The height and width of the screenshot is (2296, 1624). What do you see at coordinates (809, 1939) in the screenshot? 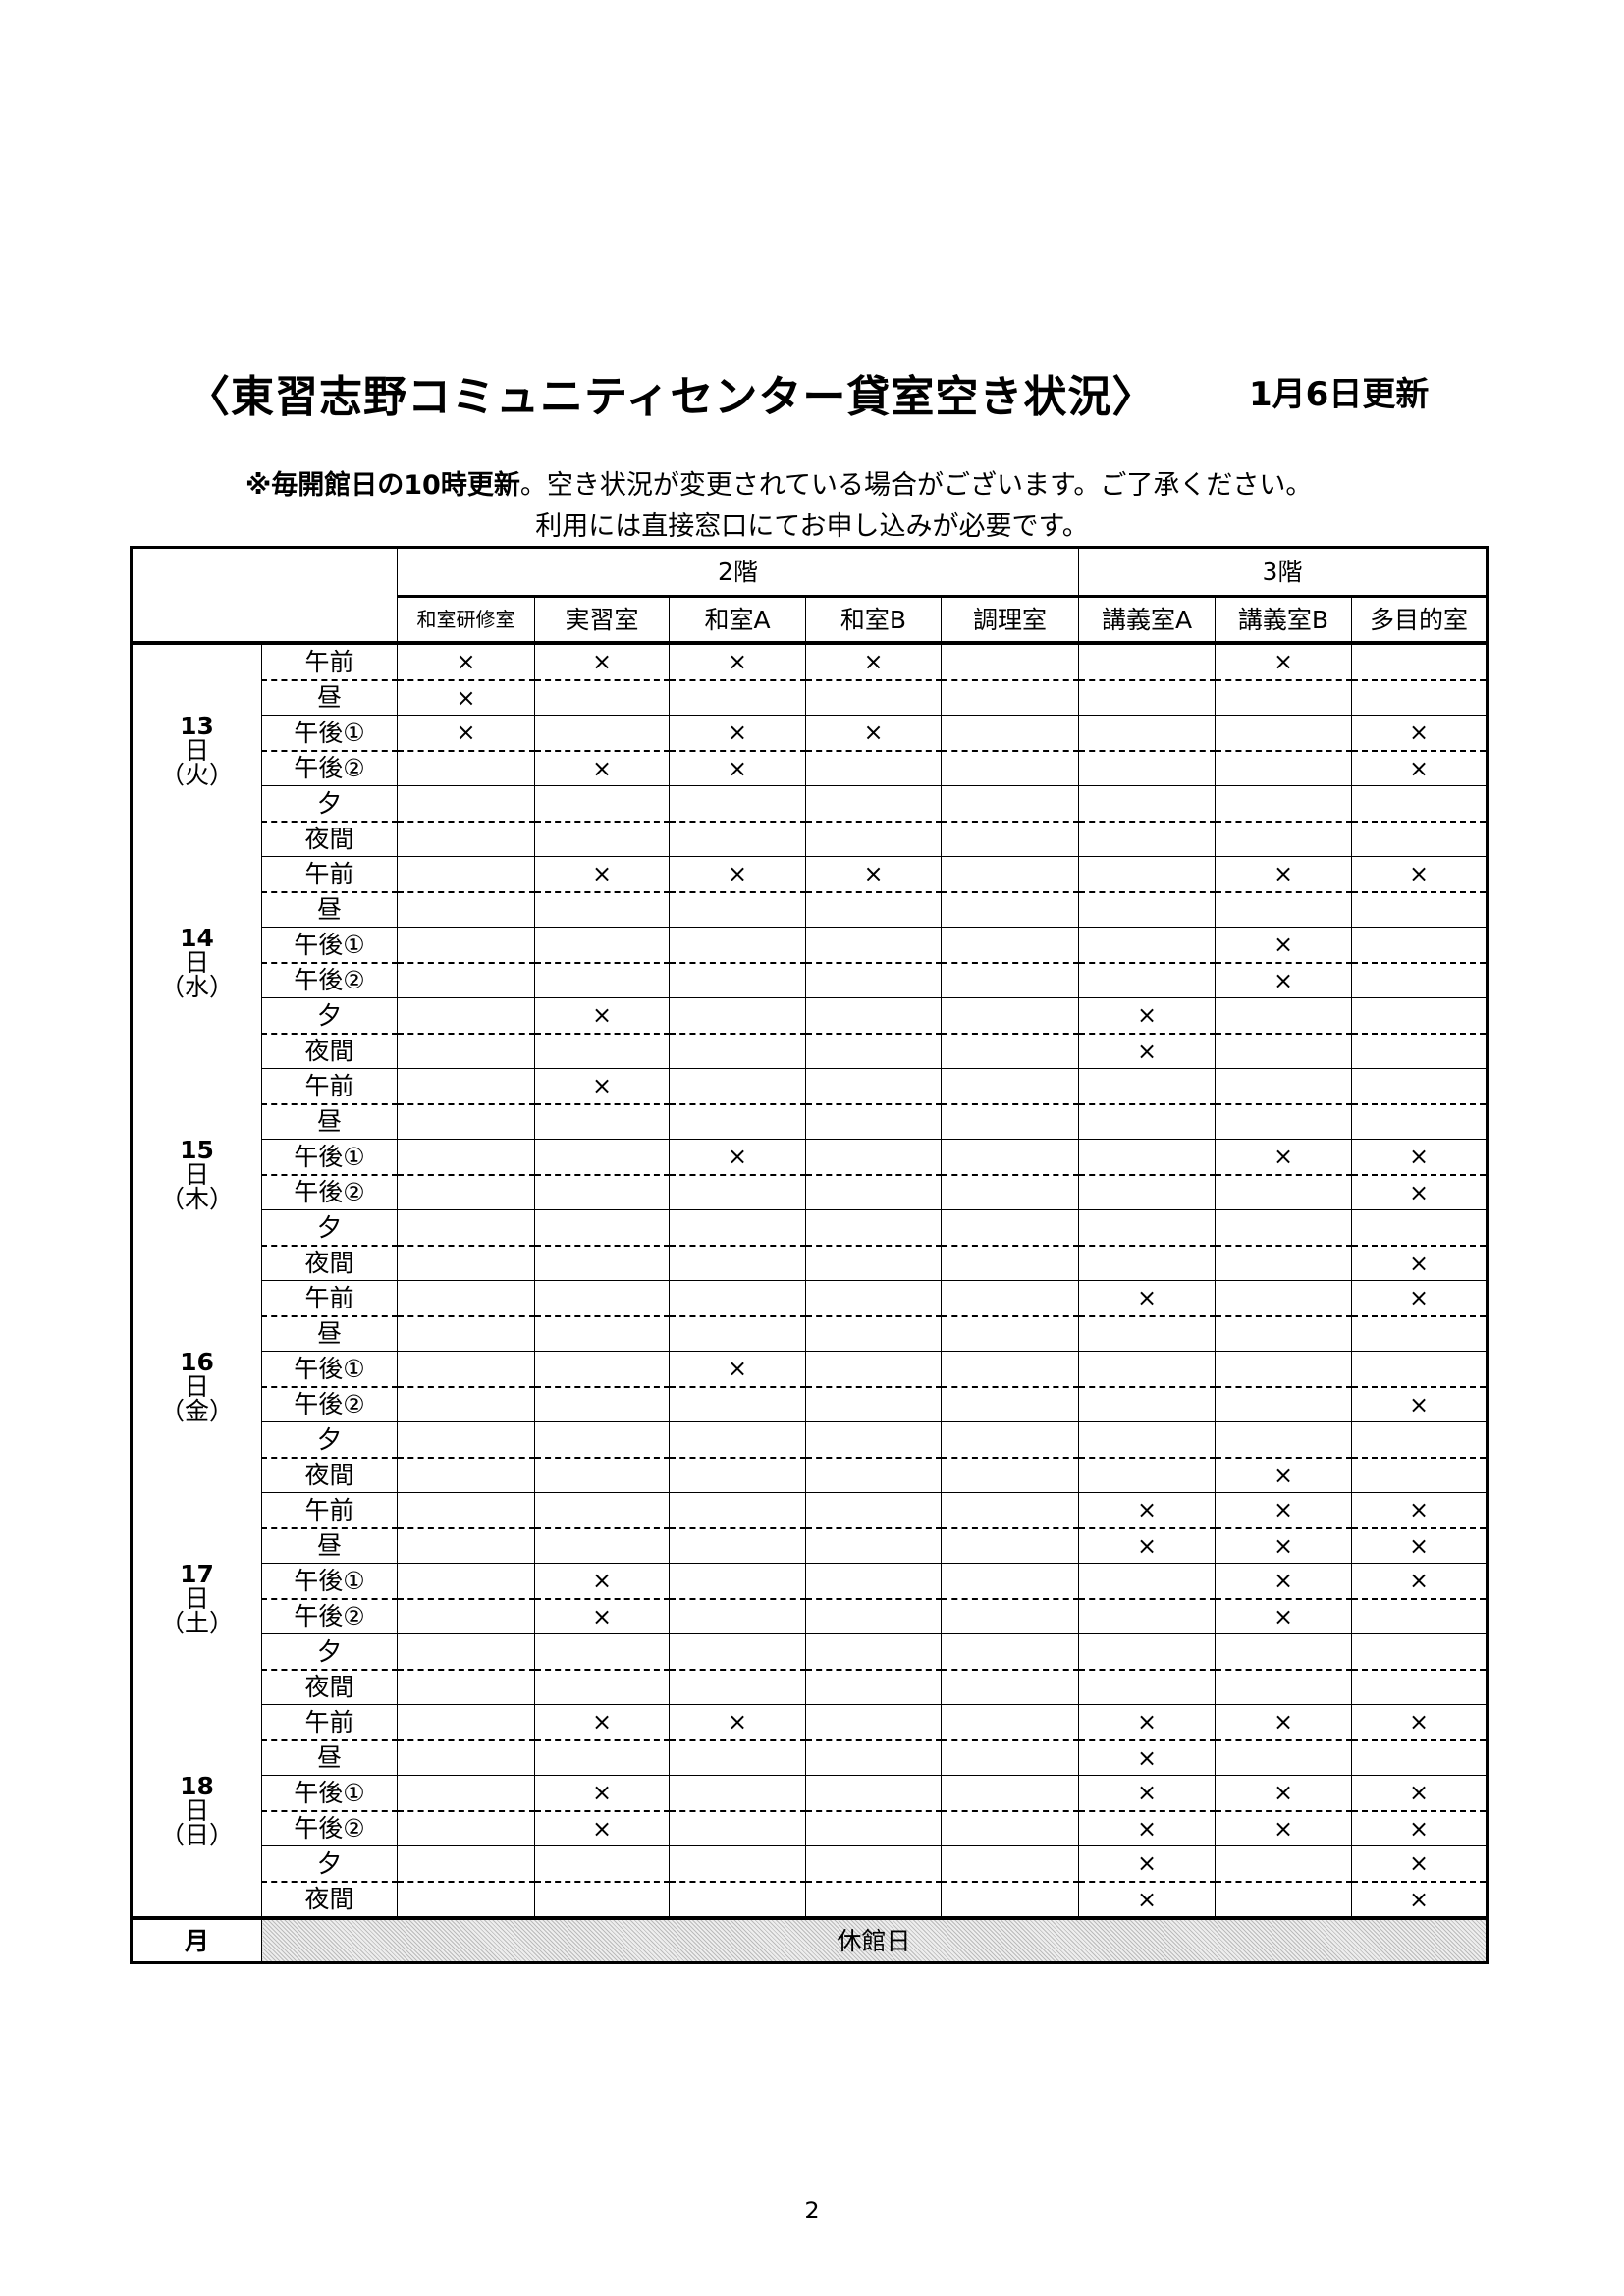
I see `closed-row: 月休館日` at bounding box center [809, 1939].